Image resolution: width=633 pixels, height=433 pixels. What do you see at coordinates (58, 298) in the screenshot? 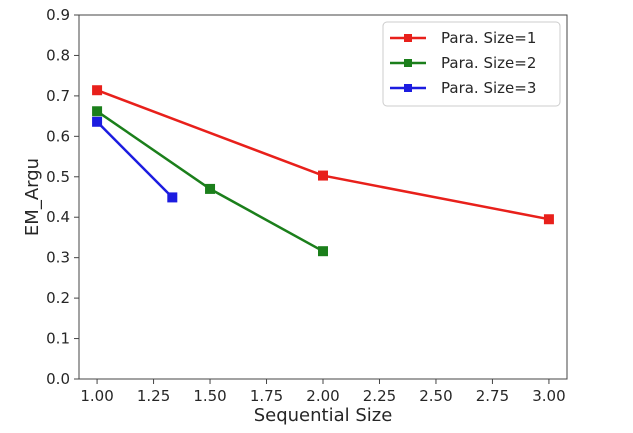
I see `y-tick-label: 0.2` at bounding box center [58, 298].